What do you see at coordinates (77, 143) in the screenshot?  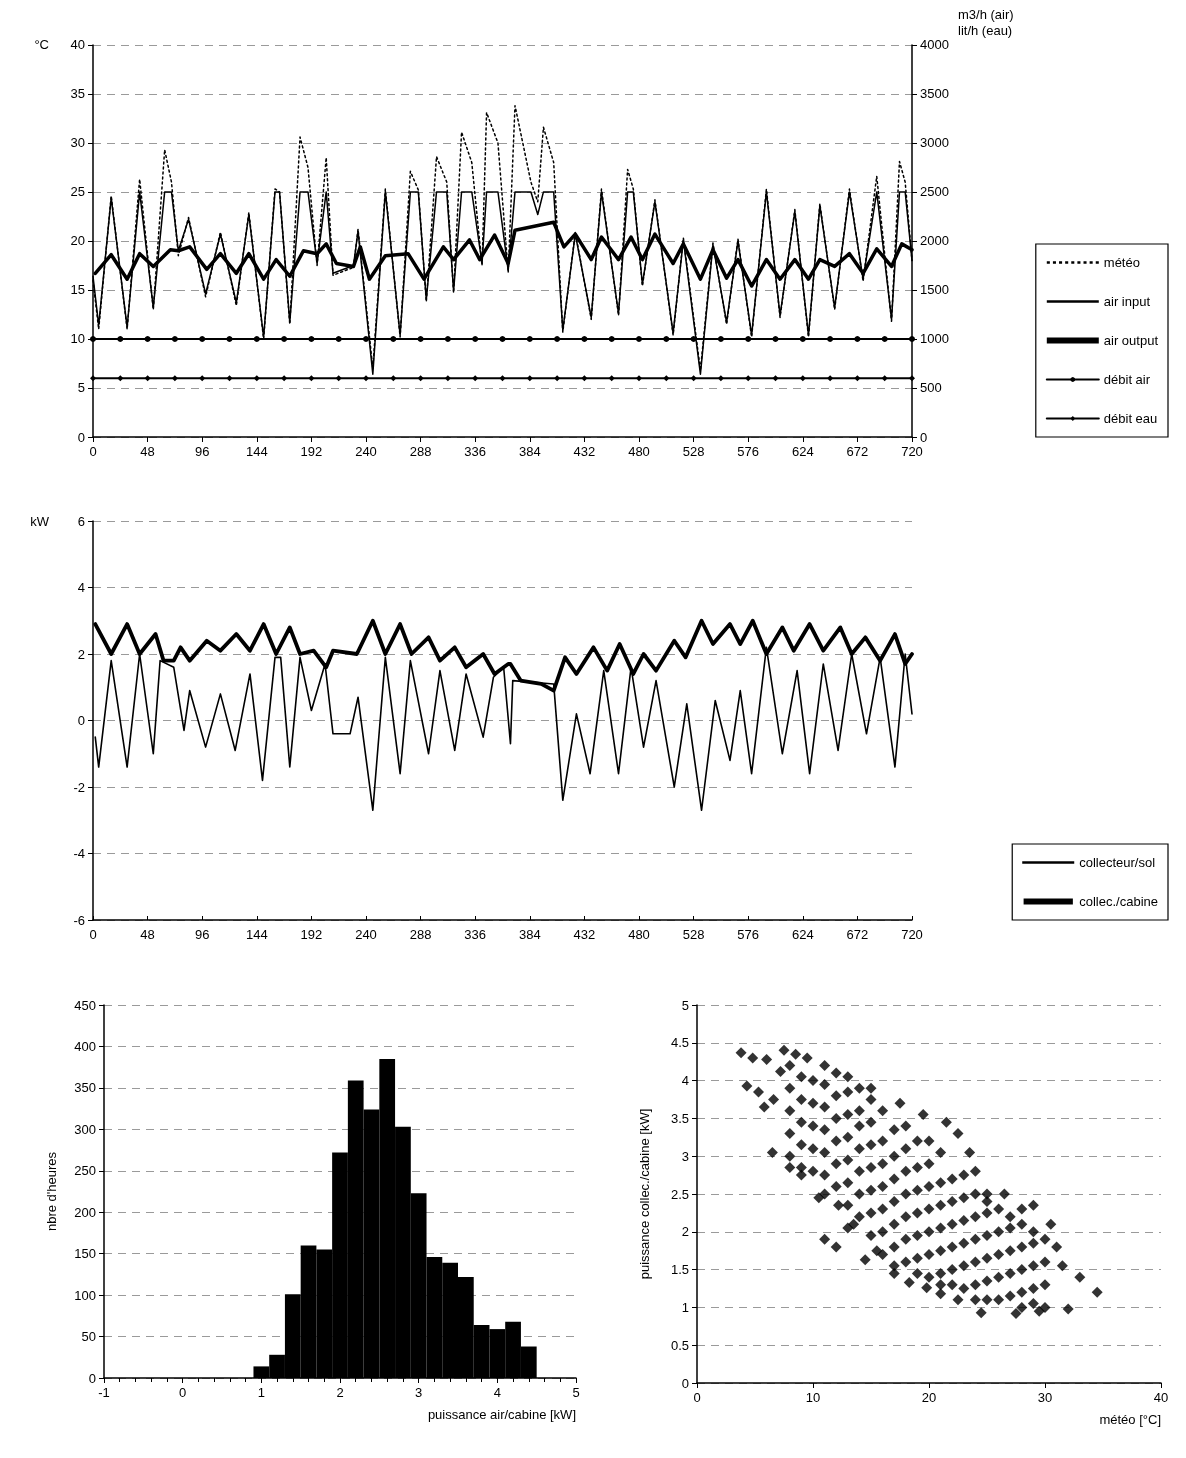 I see `y-tick-label: 30` at bounding box center [77, 143].